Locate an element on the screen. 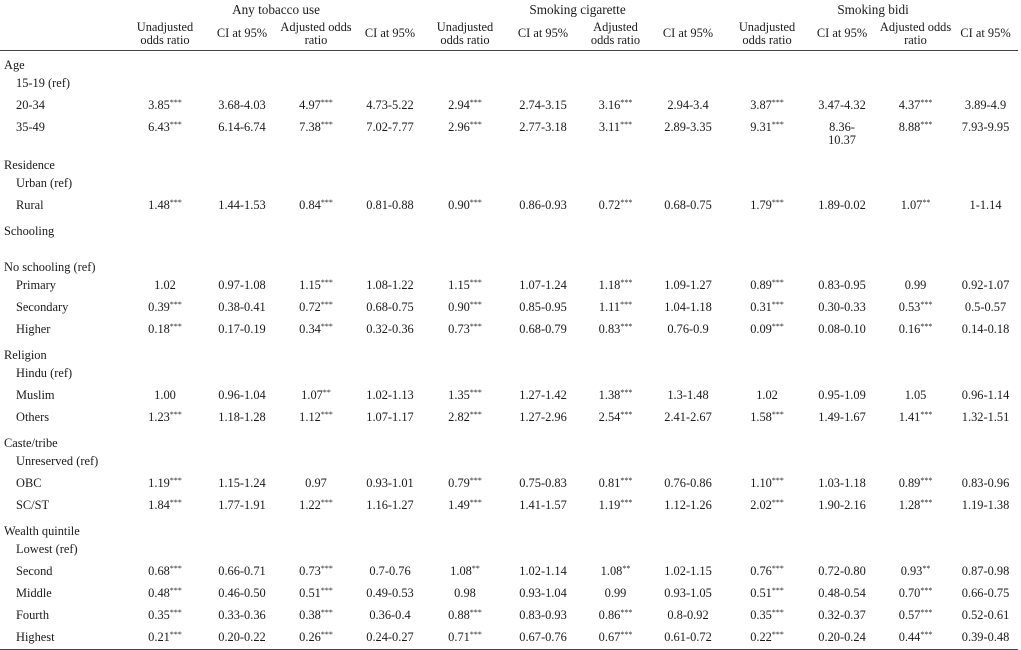 Image resolution: width=1021 pixels, height=650 pixels. ci-cell: 3.89-4.9 is located at coordinates (985, 105).